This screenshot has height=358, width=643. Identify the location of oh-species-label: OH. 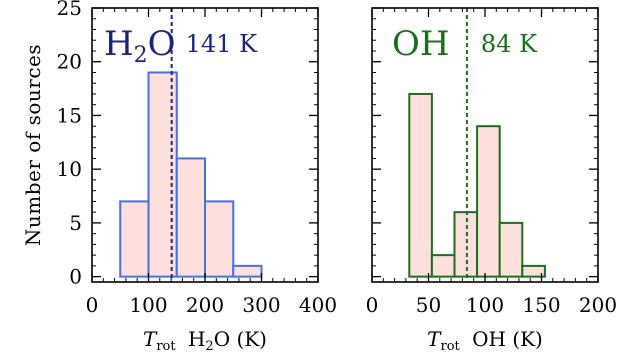
(421, 44).